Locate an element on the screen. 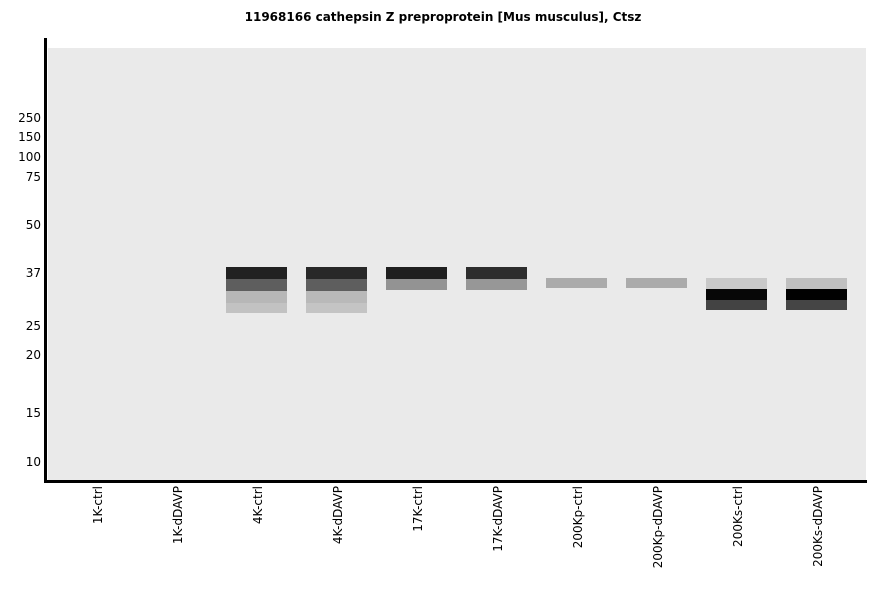 Image resolution: width=886 pixels, height=595 pixels. x-tick-label: 1K-dDAVP is located at coordinates (178, 515).